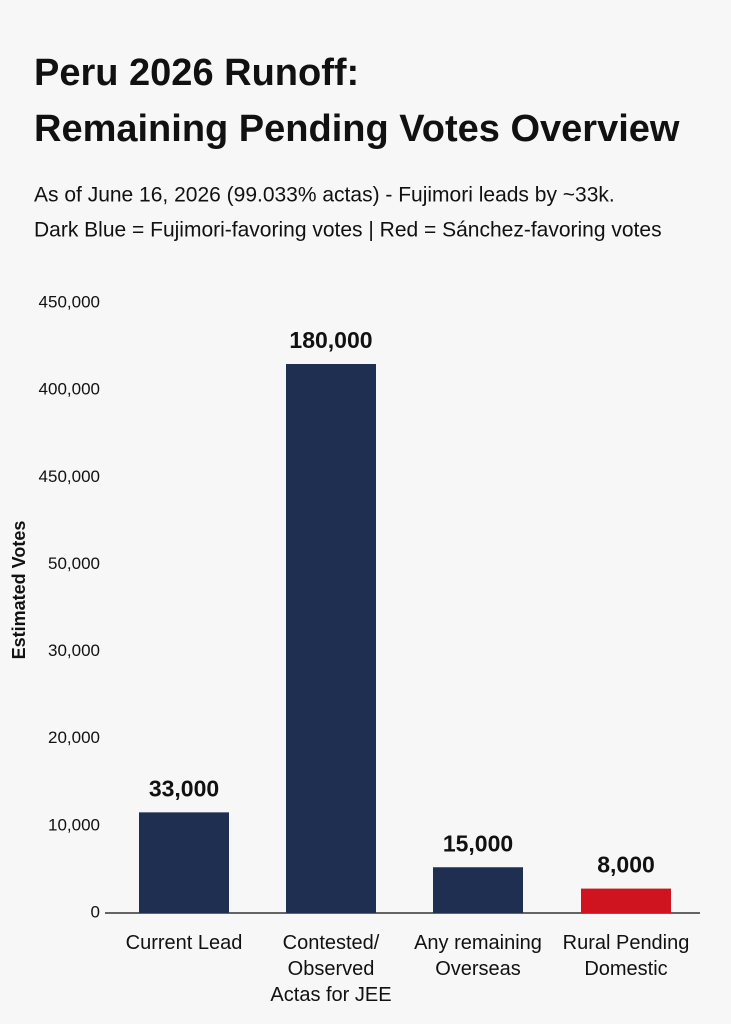 The width and height of the screenshot is (731, 1024). What do you see at coordinates (74, 824) in the screenshot?
I see `y-tick-label: 10,000` at bounding box center [74, 824].